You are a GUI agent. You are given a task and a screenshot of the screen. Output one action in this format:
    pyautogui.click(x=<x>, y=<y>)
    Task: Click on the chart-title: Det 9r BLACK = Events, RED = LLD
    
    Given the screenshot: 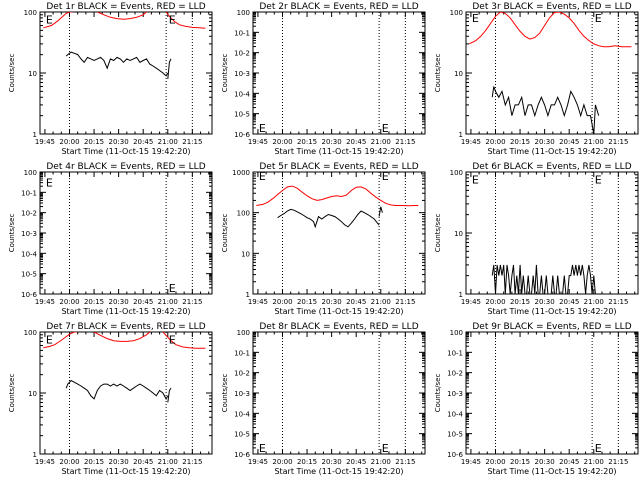 What is the action you would take?
    pyautogui.click(x=551, y=327)
    